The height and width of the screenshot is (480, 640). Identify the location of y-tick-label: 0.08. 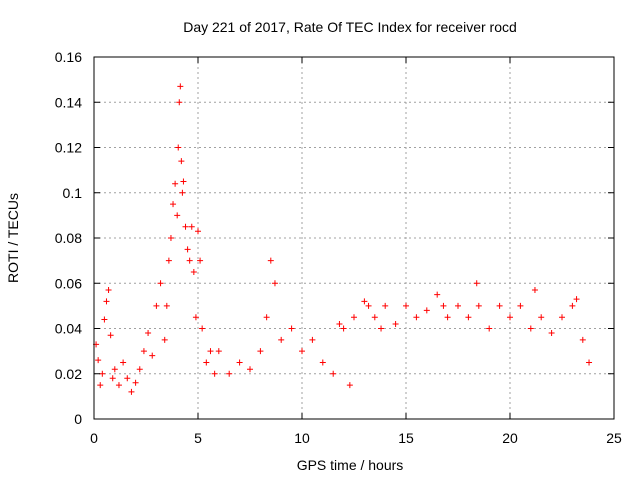
(68, 238).